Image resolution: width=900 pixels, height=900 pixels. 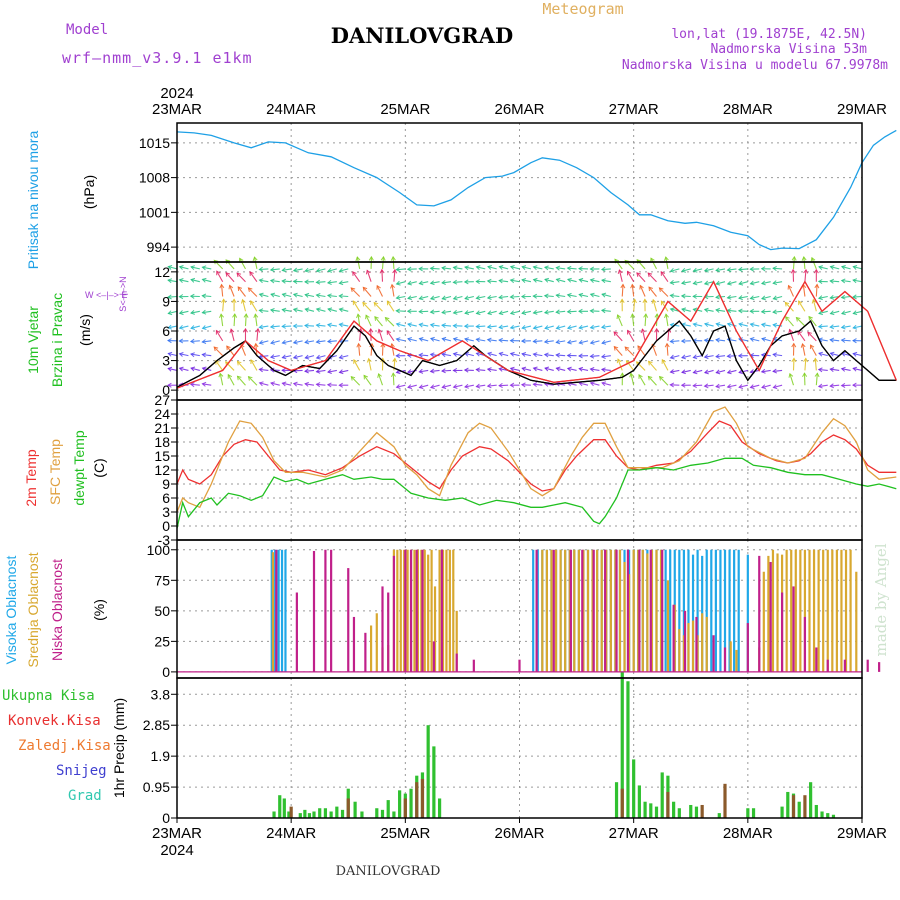 I want to click on meteogram-subtitle: Meteogram, so click(x=582, y=9).